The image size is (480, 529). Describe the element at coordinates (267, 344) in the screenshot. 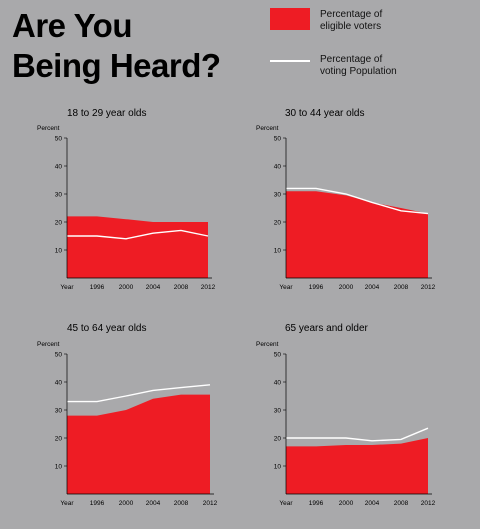

I see `y-axis-label-65-plus: Percent` at that location.